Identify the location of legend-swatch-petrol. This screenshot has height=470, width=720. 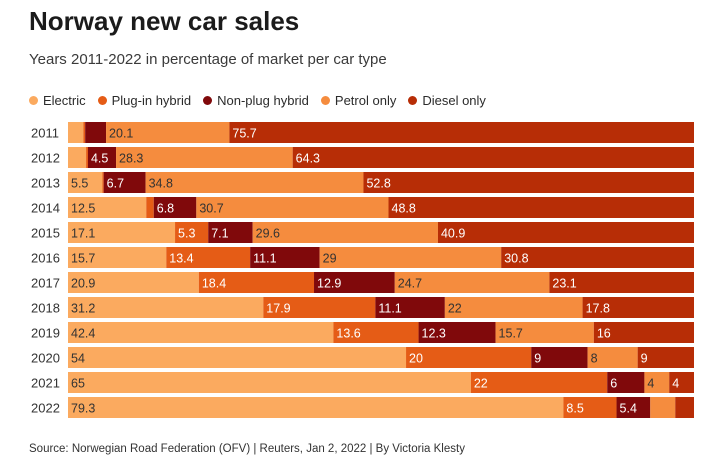
(325, 100).